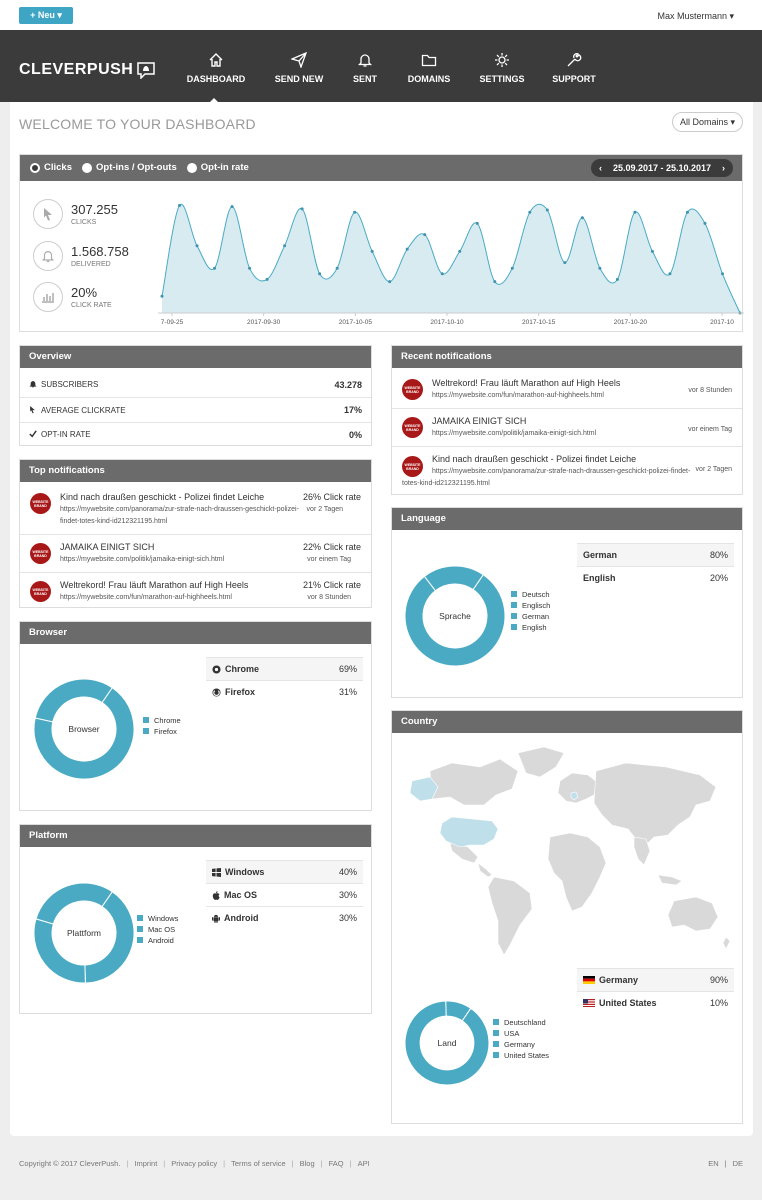  I want to click on map-germany, so click(574, 796).